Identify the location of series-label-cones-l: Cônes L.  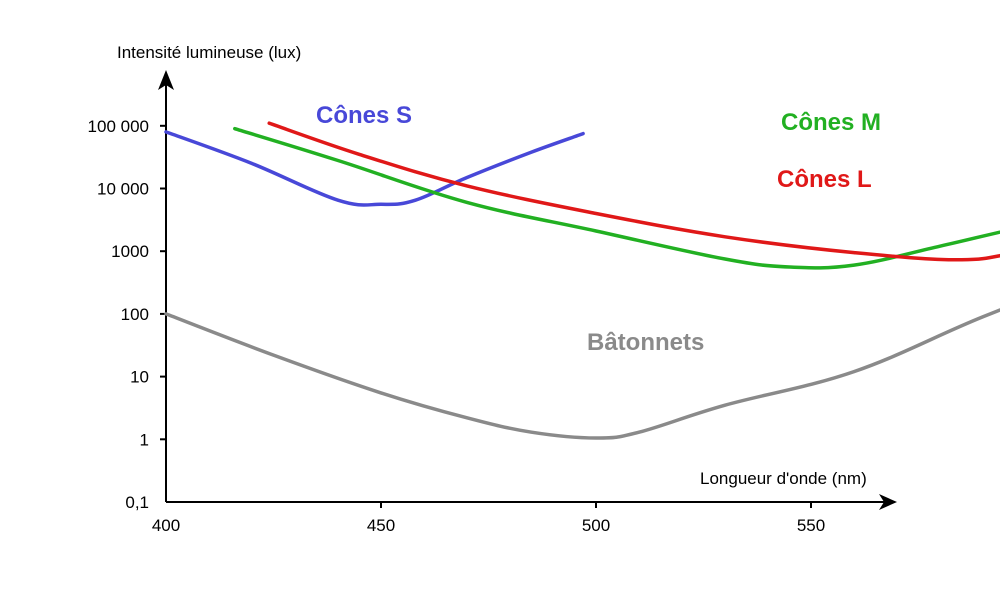
(824, 179).